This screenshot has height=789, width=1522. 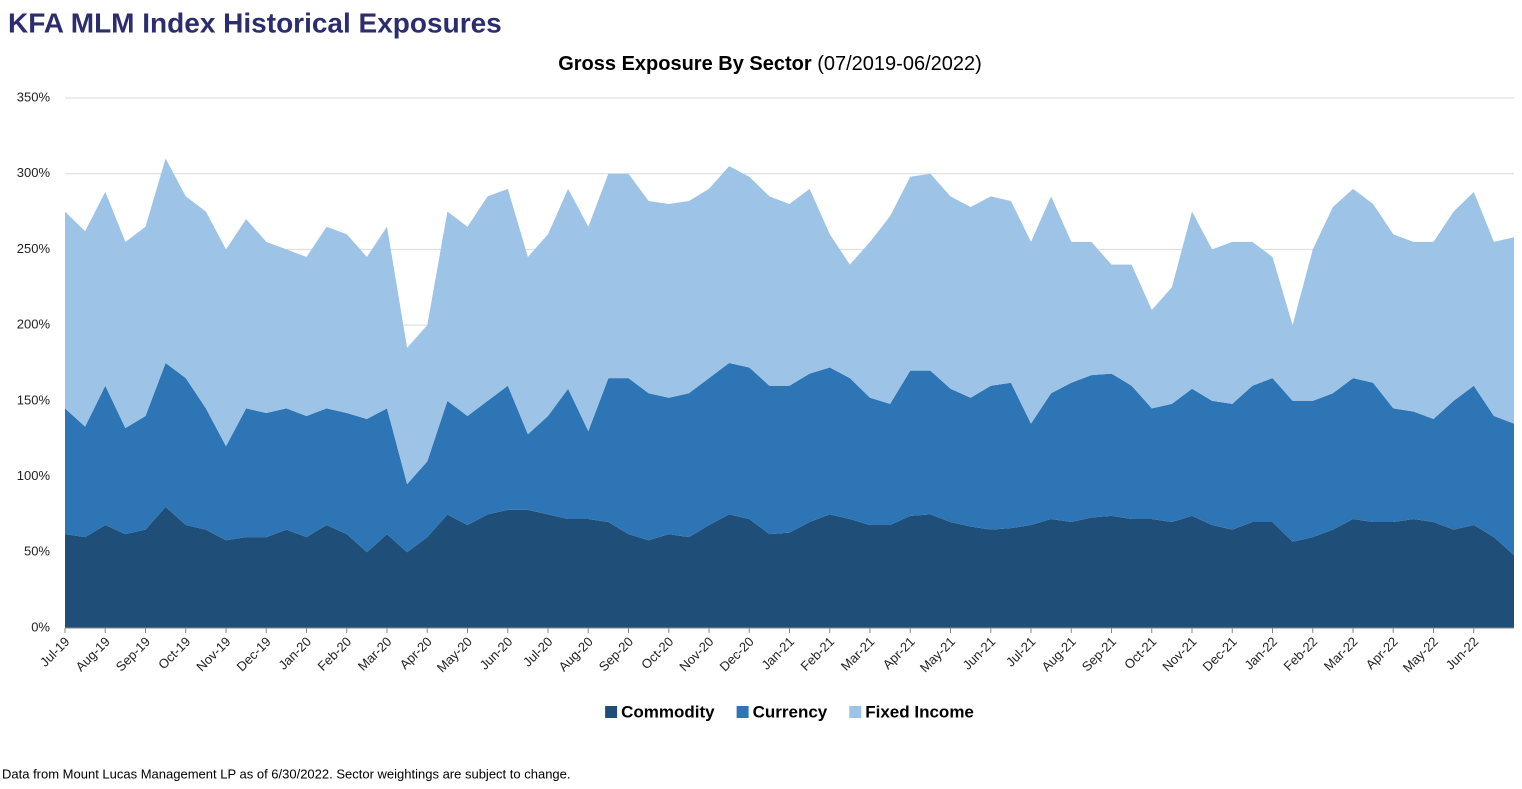 I want to click on x-tick-label: Jul-21, so click(x=1021, y=652).